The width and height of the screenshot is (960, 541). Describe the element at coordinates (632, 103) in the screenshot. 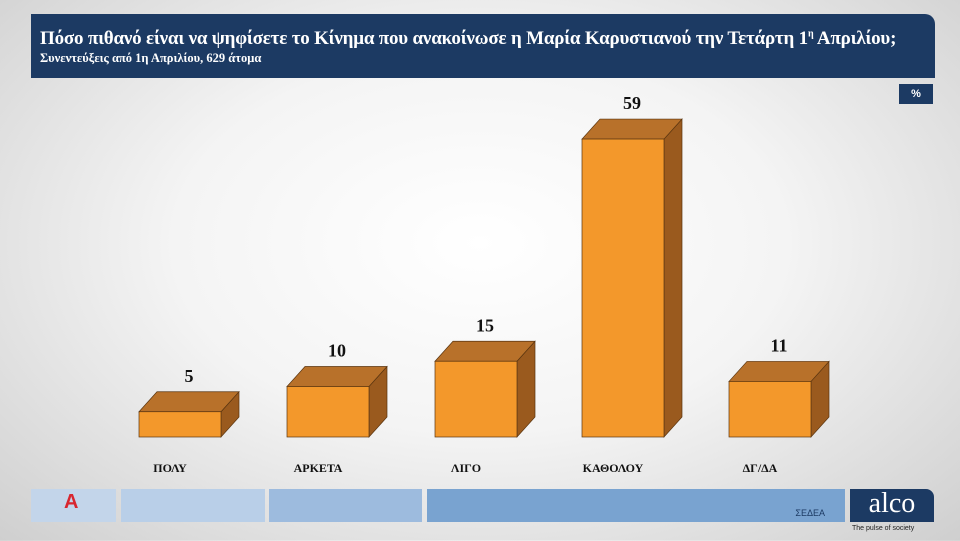

I see `data-label: 59` at that location.